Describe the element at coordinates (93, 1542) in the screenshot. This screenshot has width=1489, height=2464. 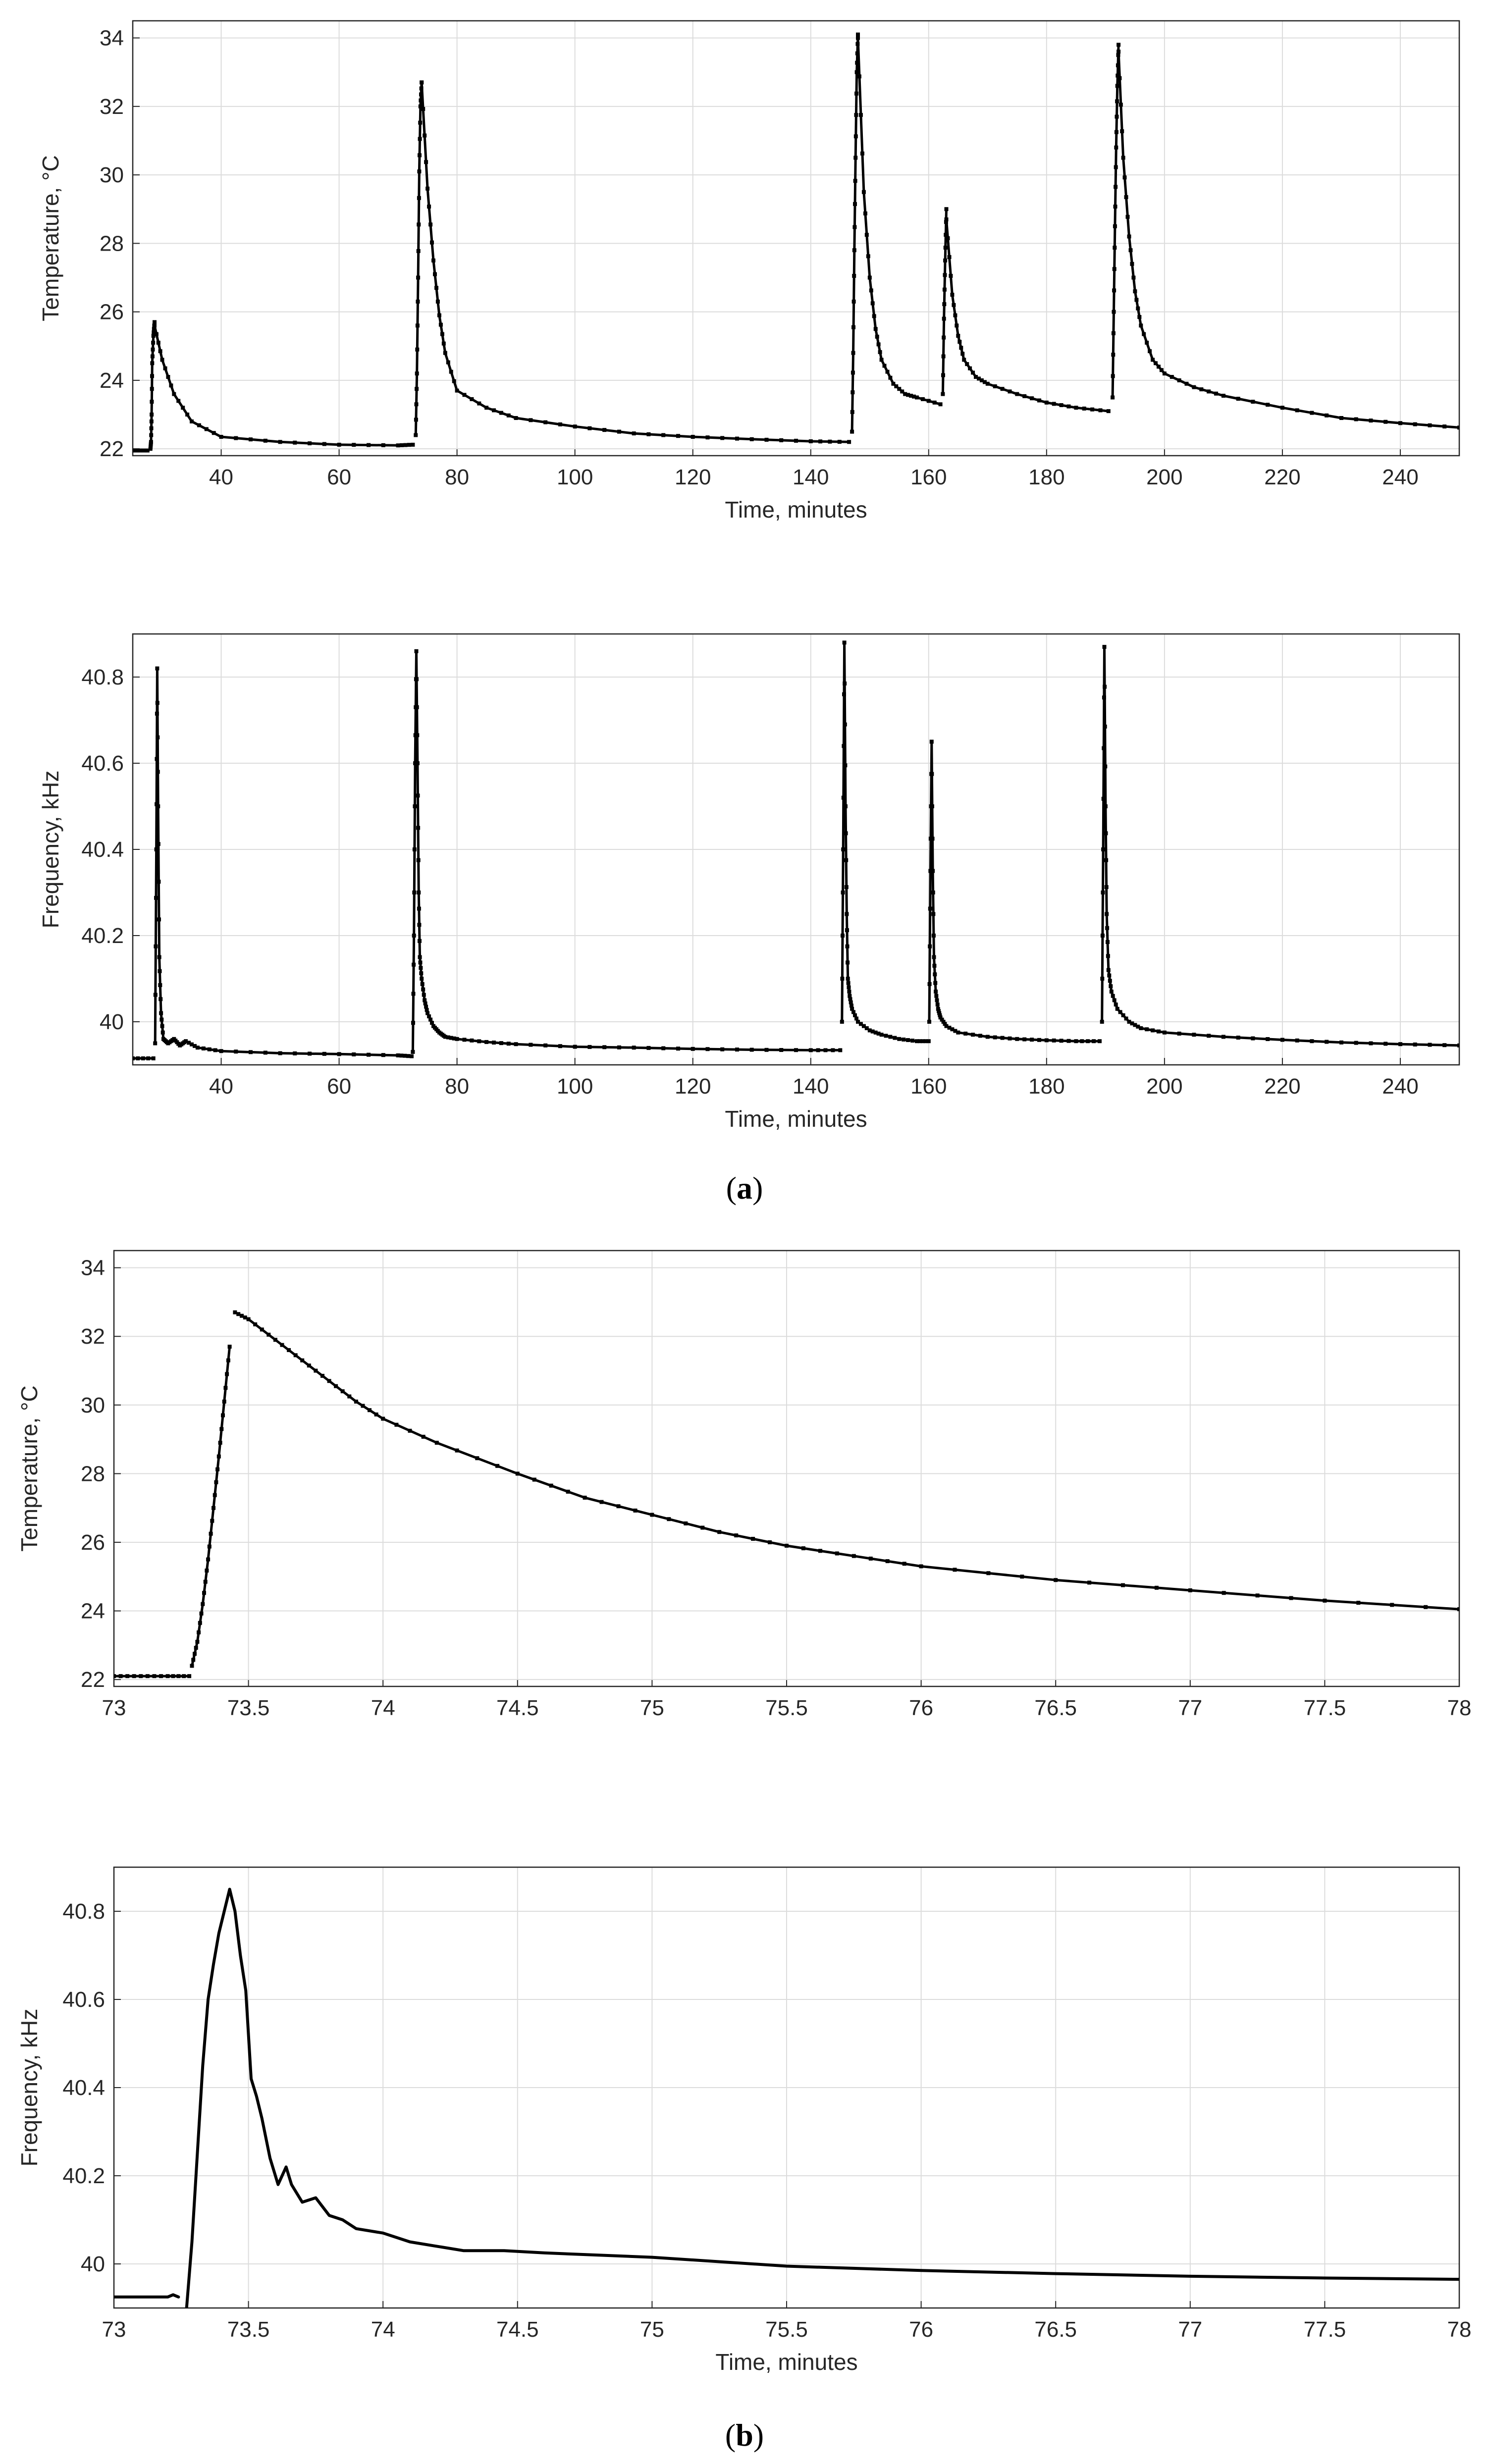
I see `y-tick-label: 26` at that location.